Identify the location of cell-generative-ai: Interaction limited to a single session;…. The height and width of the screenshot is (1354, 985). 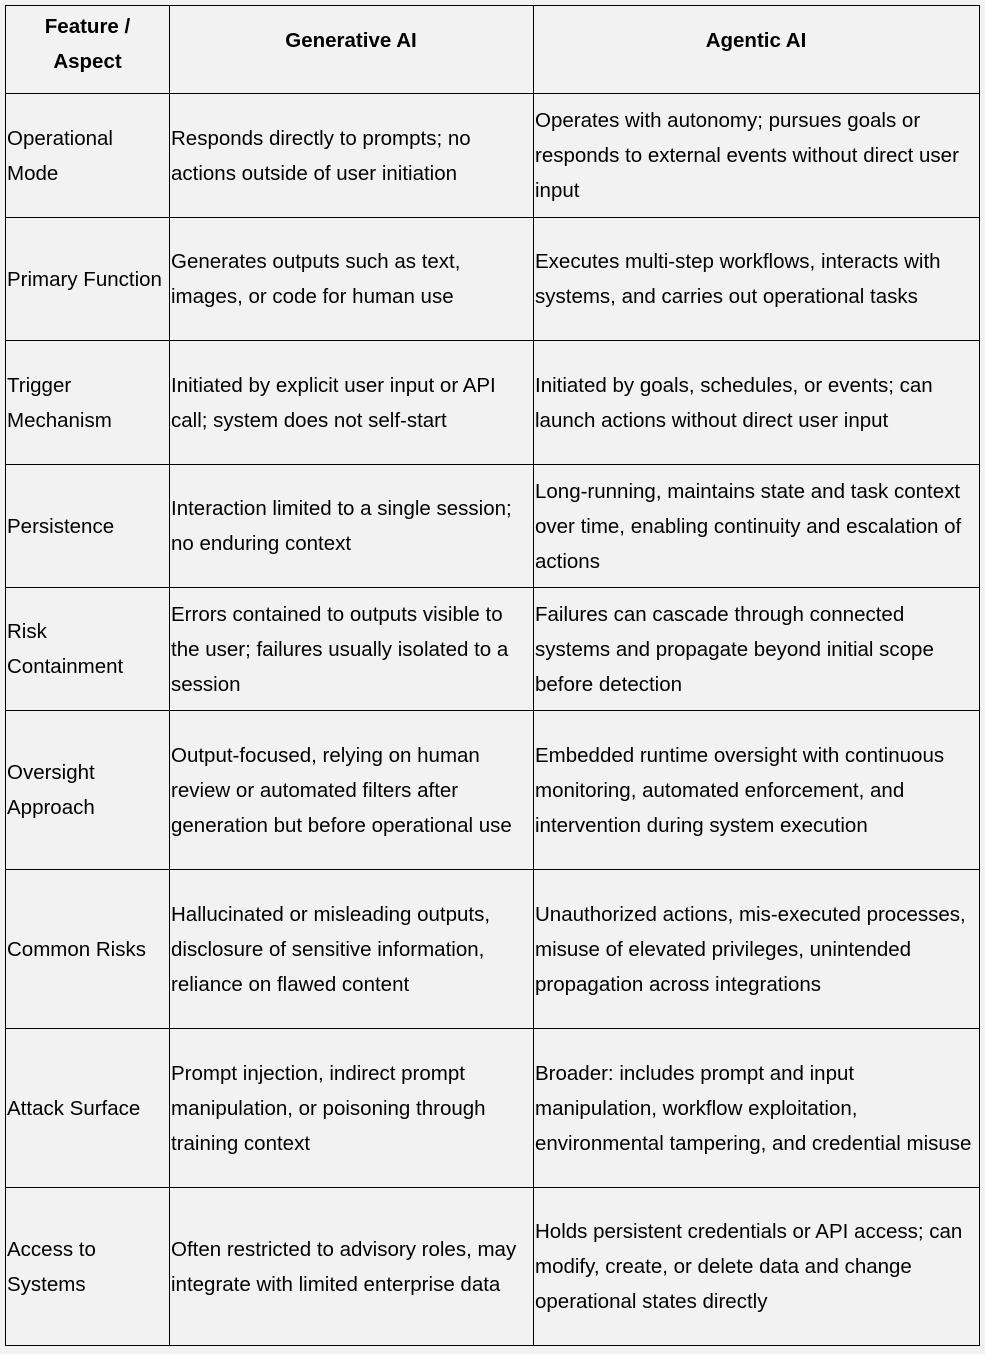
(351, 526).